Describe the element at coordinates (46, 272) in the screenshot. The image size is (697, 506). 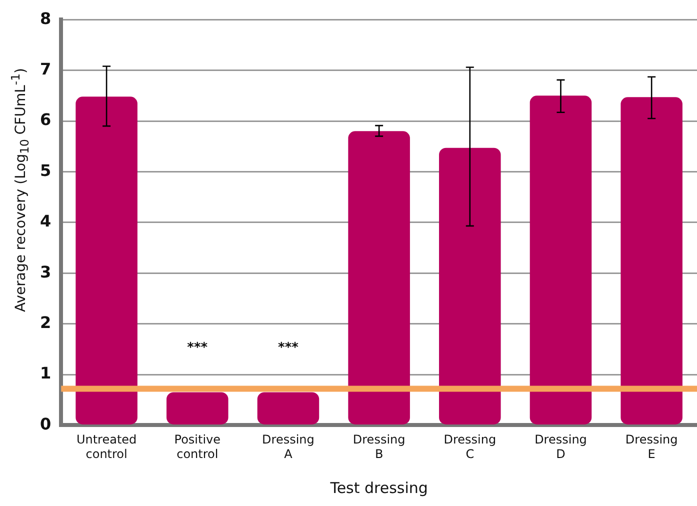
I see `y-tick-label: 3` at that location.